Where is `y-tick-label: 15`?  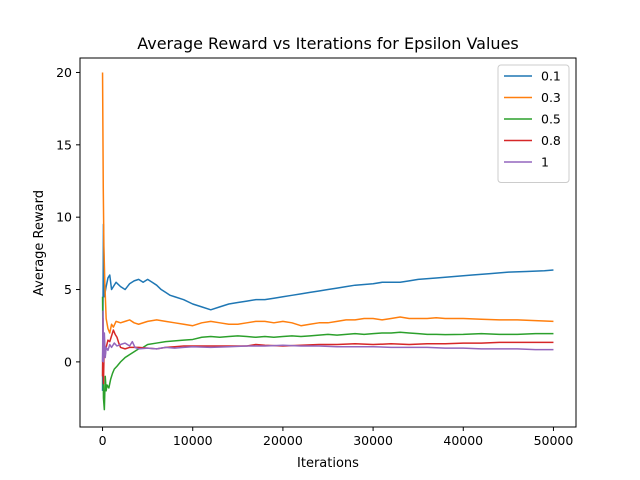
y-tick-label: 15 is located at coordinates (64, 144).